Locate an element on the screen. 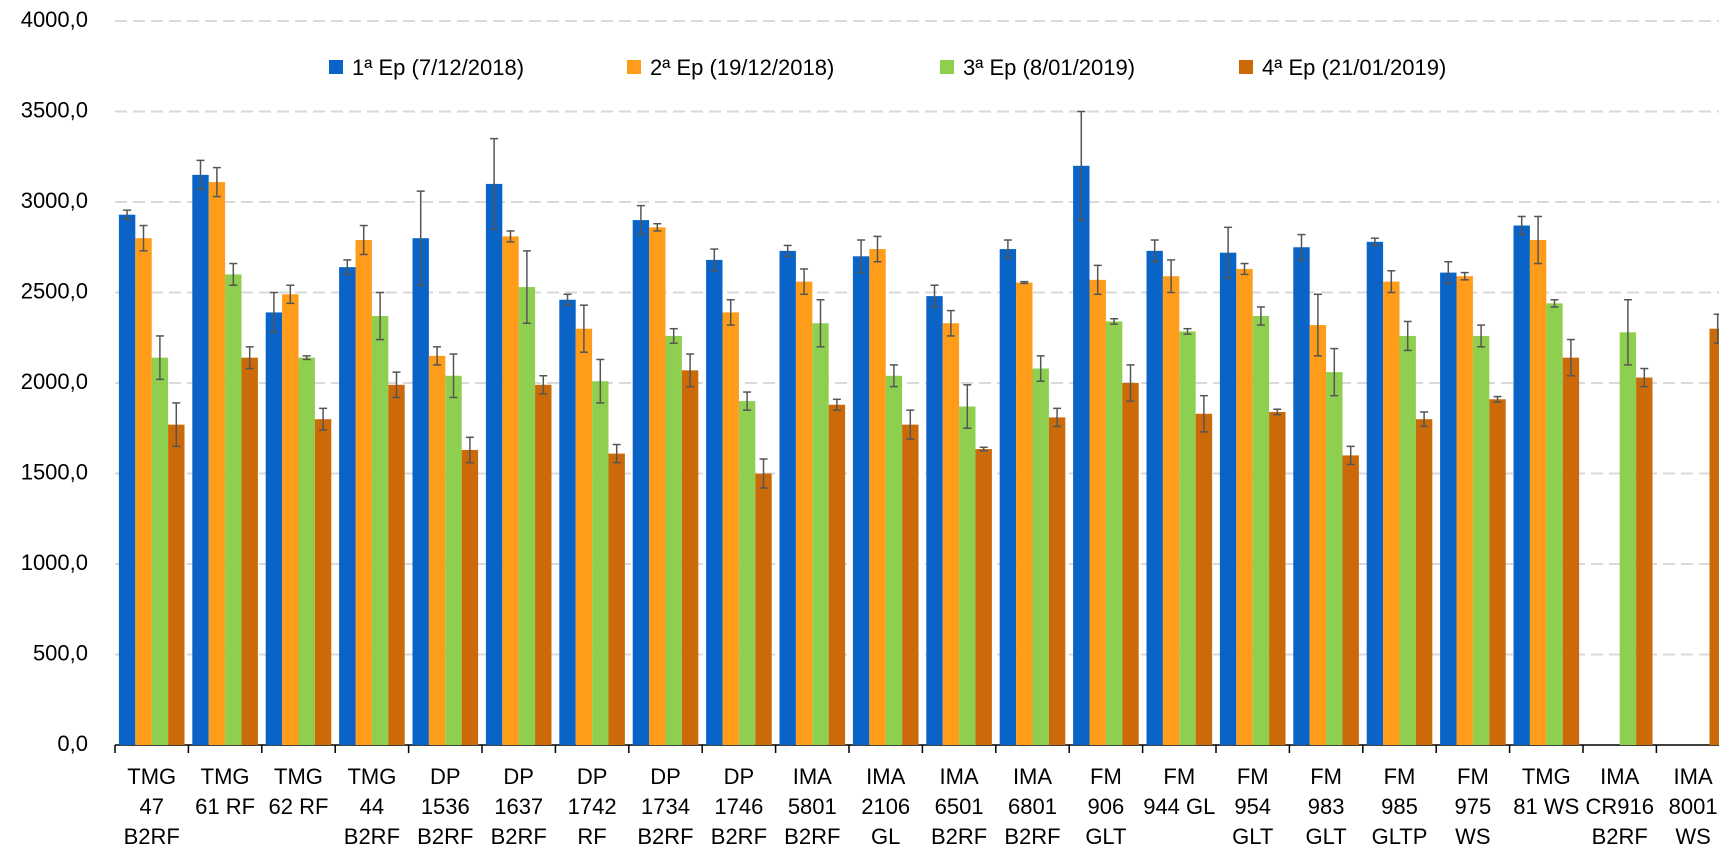 The image size is (1719, 853). x-tick-label: RF is located at coordinates (591, 836).